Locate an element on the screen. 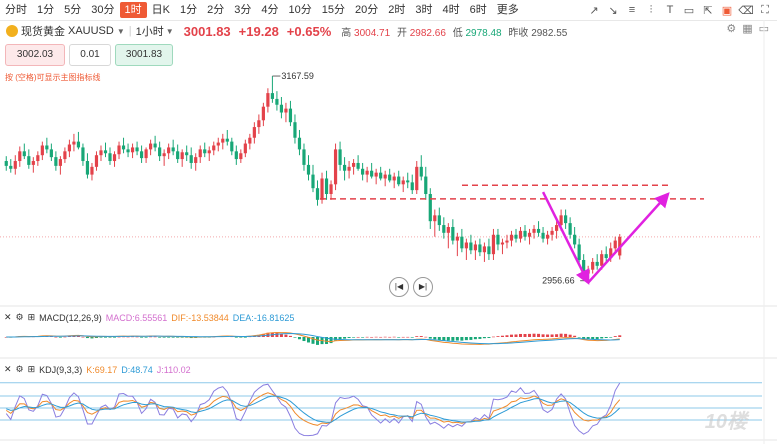 This screenshot has width=777, height=444. dea-value: DEA:-16.81625 is located at coordinates (264, 318).